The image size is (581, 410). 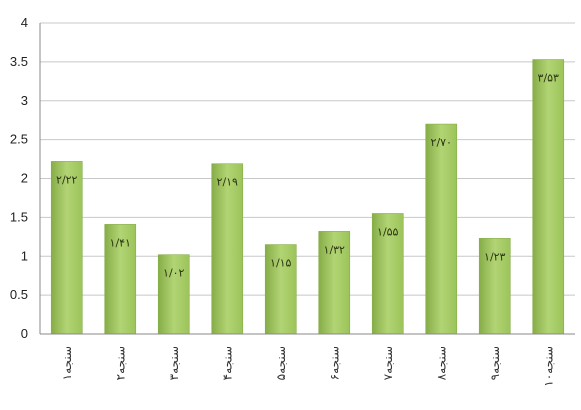 What do you see at coordinates (334, 363) in the screenshot?
I see `x-tick-label: سنجه۶` at bounding box center [334, 363].